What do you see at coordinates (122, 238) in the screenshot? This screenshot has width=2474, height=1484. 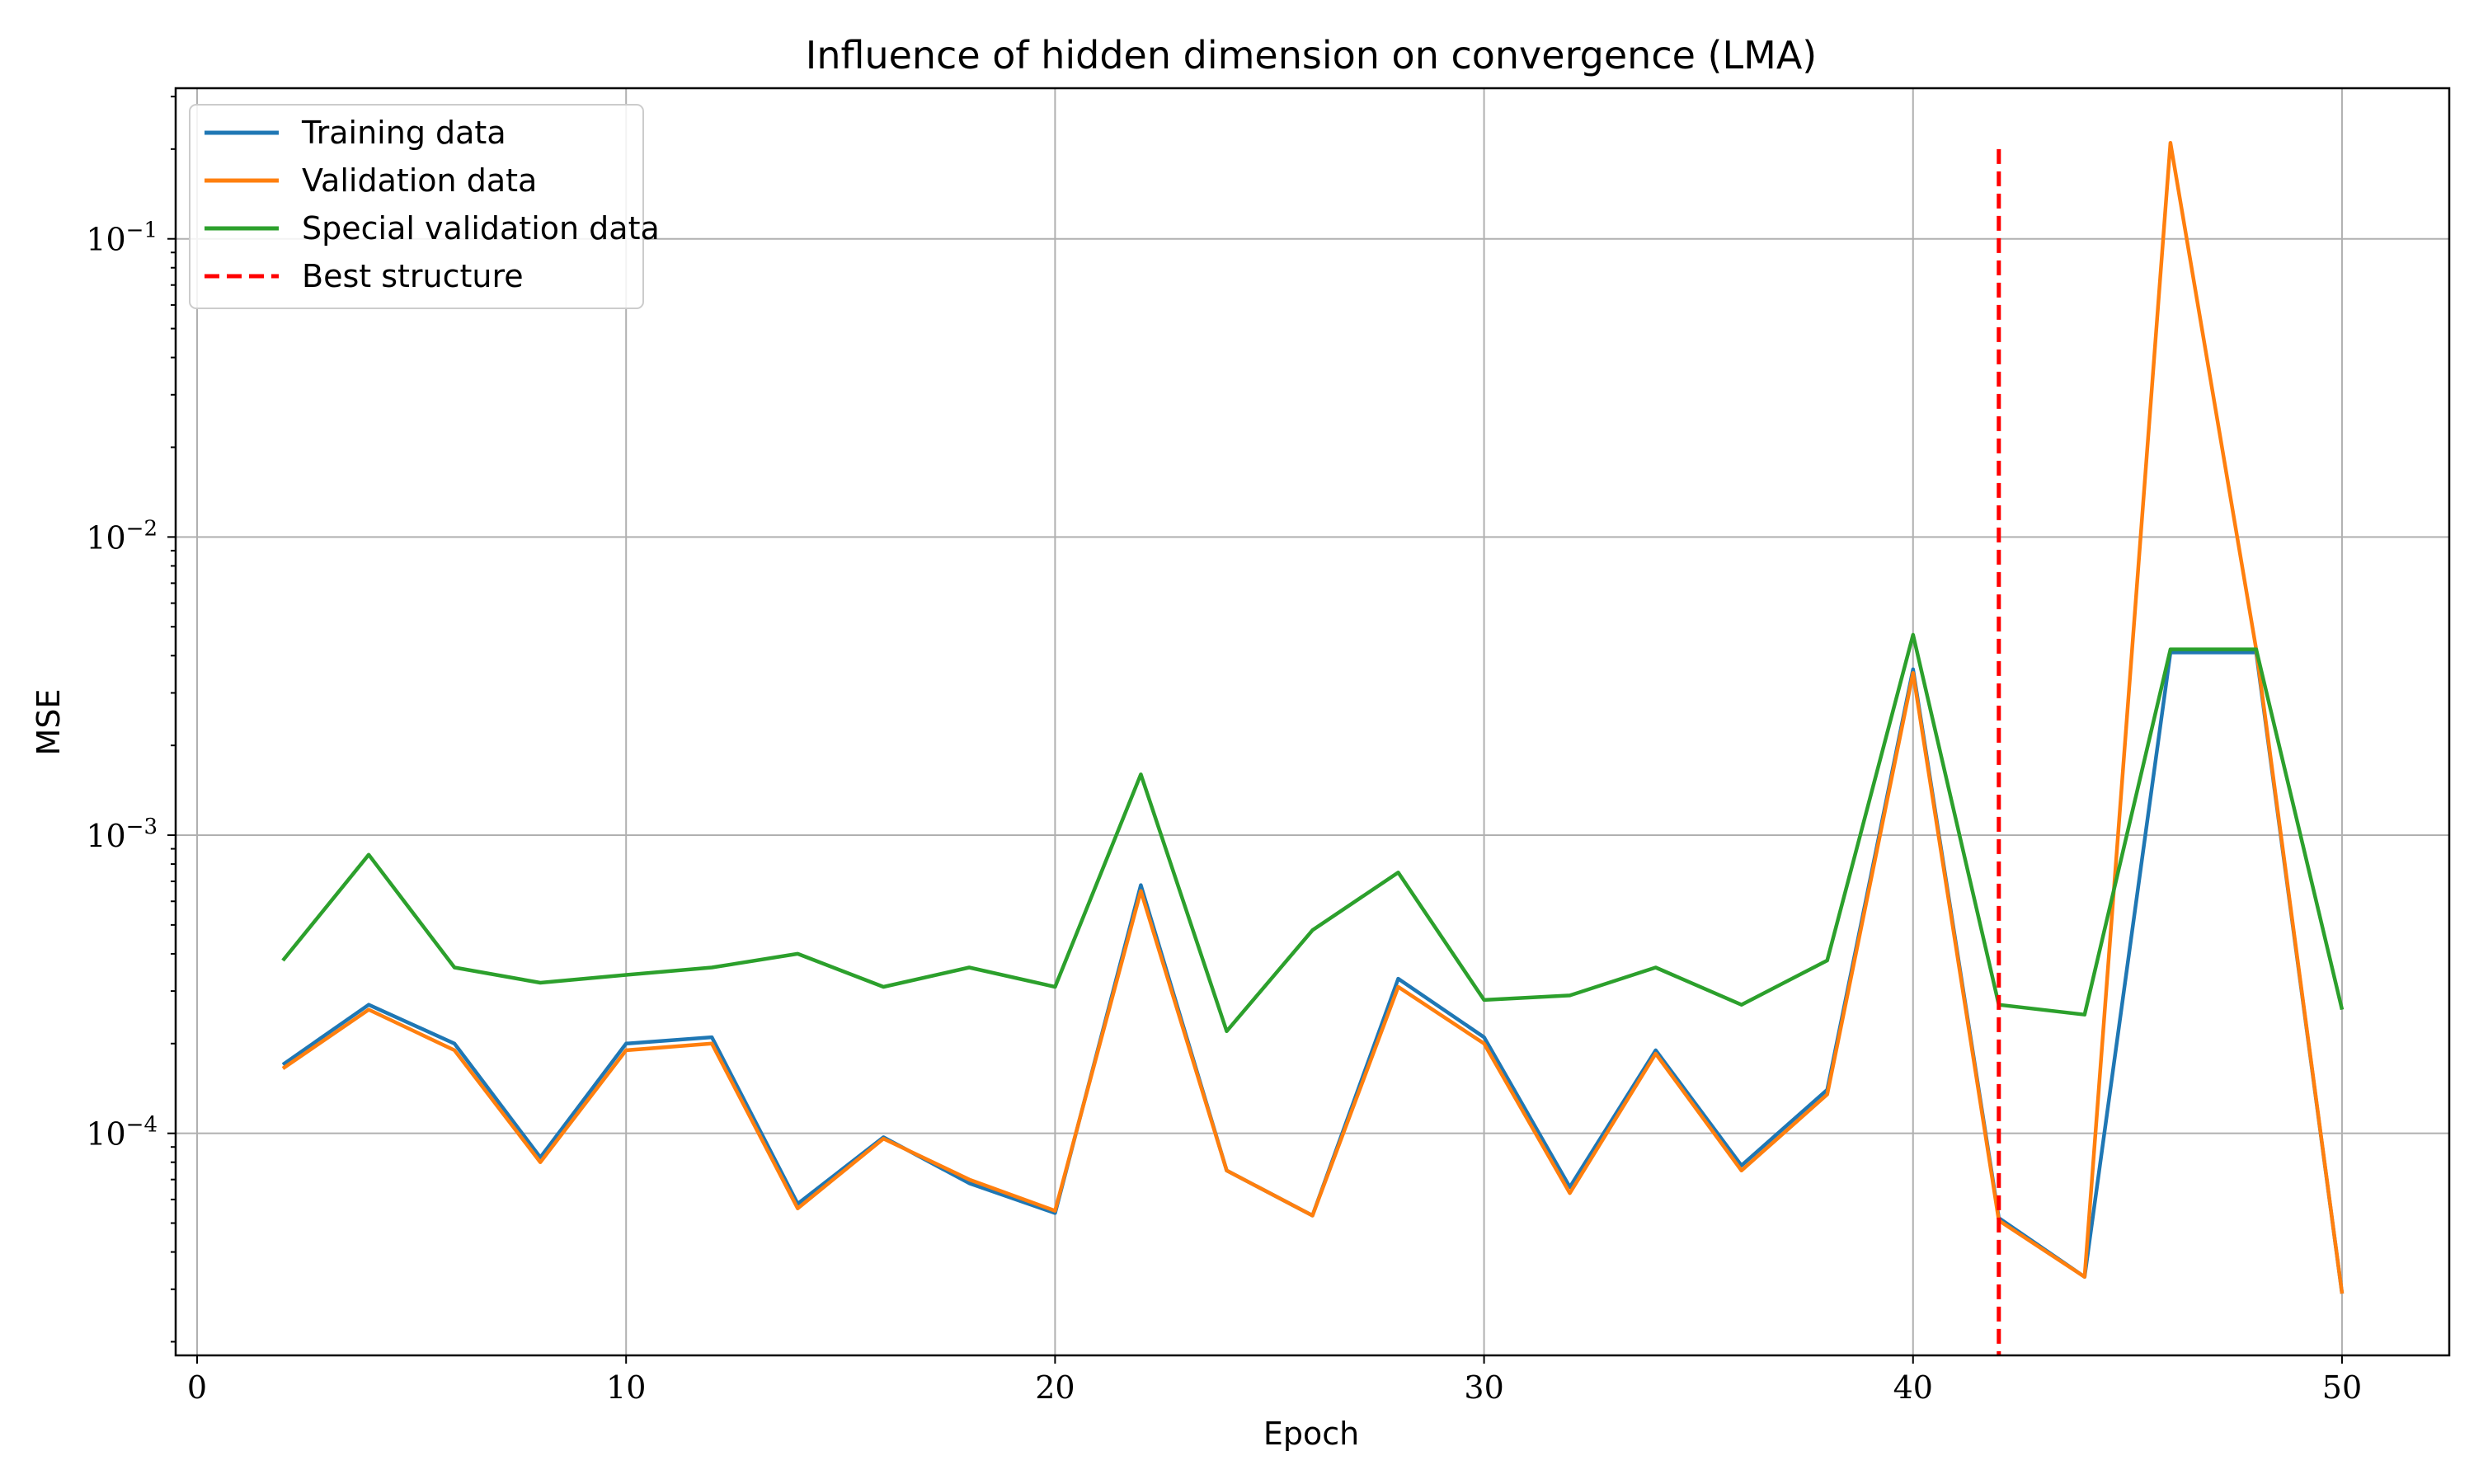 I see `y-tick-label: 10⁻¹` at bounding box center [122, 238].